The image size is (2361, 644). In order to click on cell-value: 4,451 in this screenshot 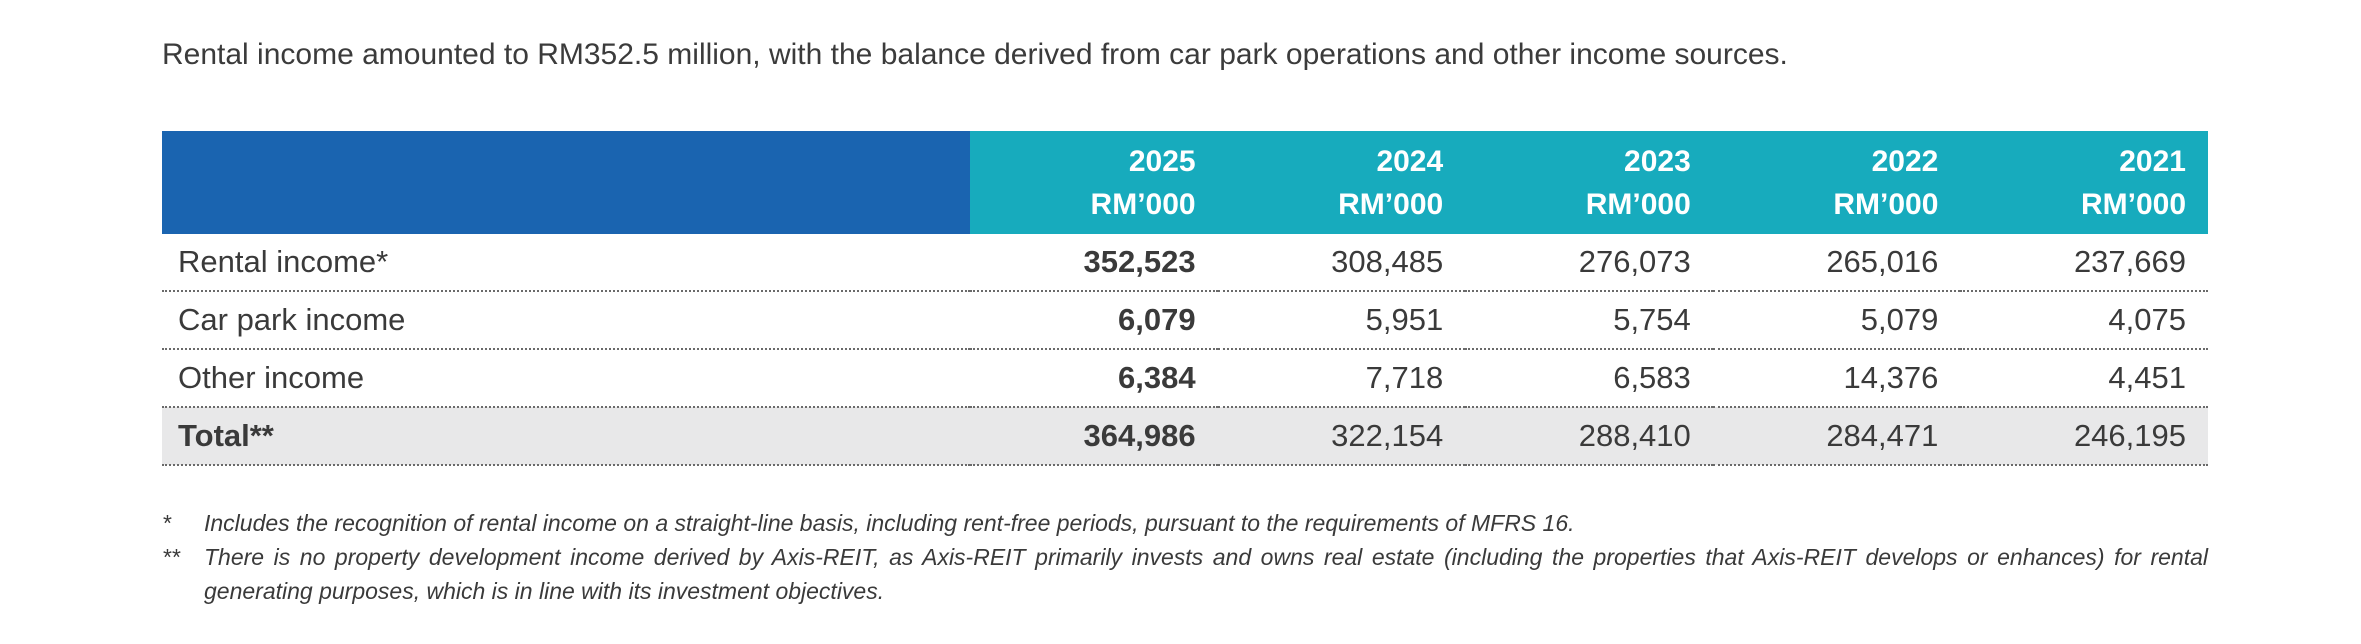, I will do `click(2084, 378)`.